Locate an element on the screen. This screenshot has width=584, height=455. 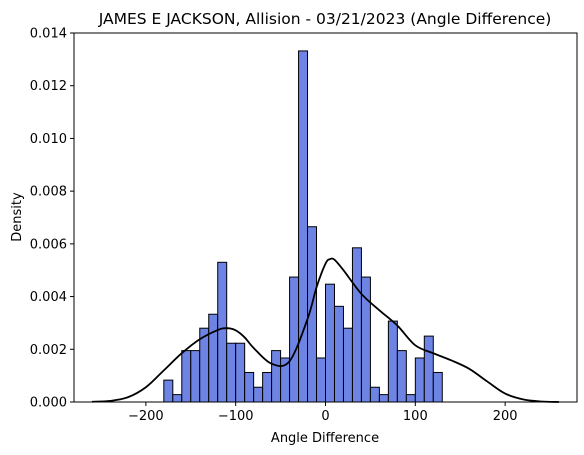
y-tick-label: 0.000 is located at coordinates (48, 403).